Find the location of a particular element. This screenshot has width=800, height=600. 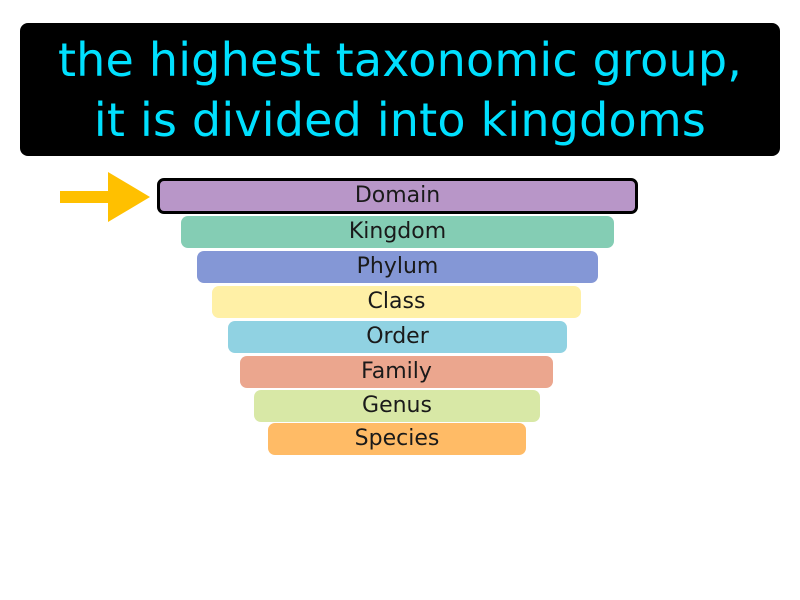

level-label: Genus is located at coordinates (397, 405).